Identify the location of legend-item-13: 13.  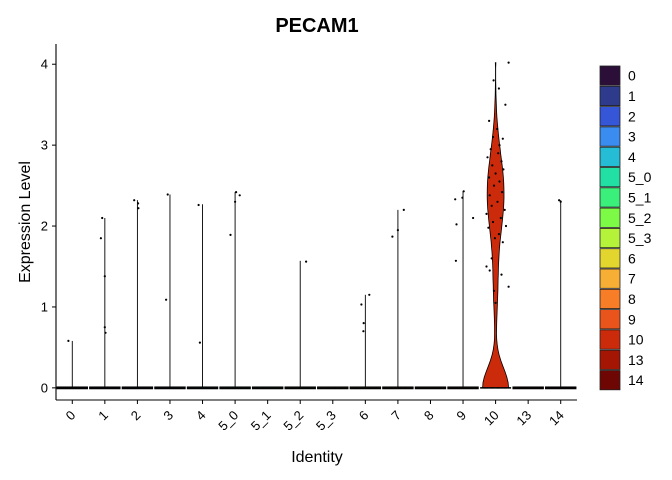
(621, 359).